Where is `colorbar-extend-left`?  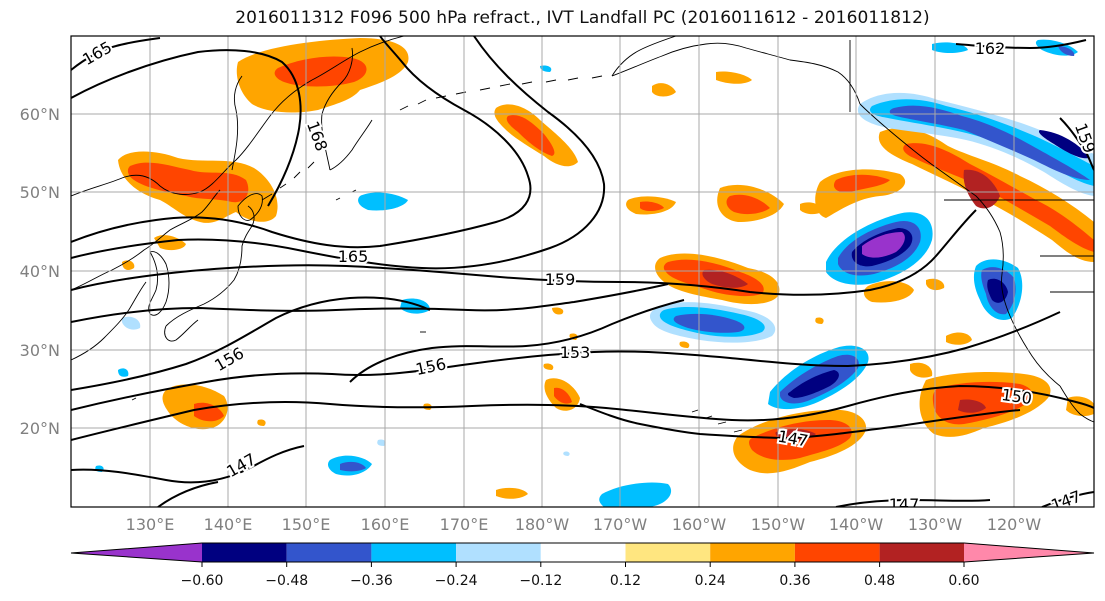
colorbar-extend-left is located at coordinates (136, 552).